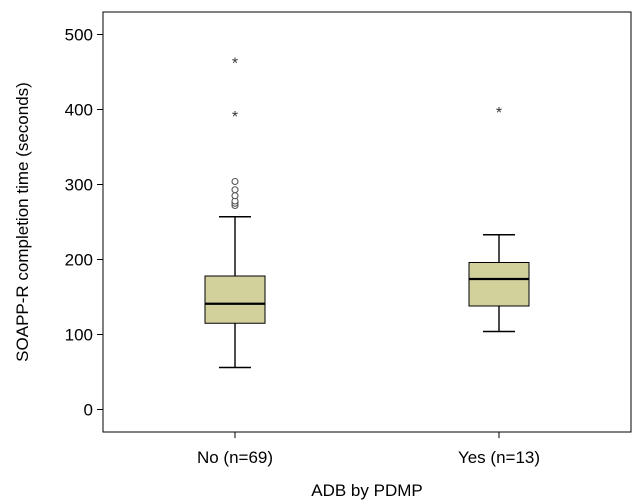 This screenshot has height=504, width=637. Describe the element at coordinates (79, 35) in the screenshot. I see `y-tick-label: 500` at that location.